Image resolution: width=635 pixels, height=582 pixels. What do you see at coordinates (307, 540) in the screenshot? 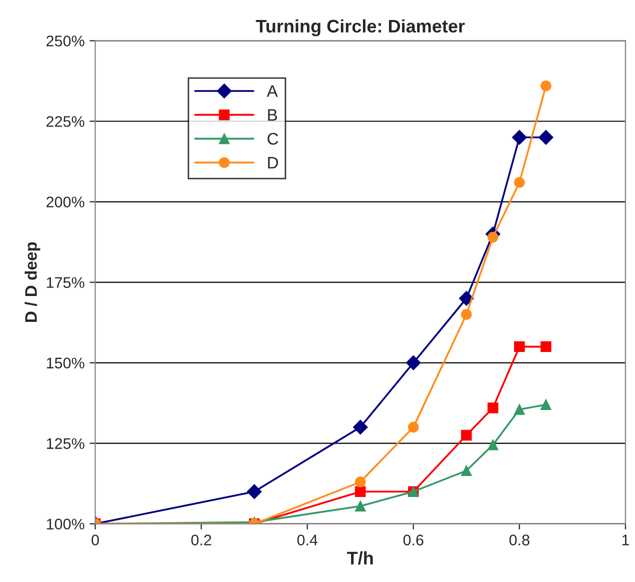
I see `x-tick-label: 0.4` at bounding box center [307, 540].